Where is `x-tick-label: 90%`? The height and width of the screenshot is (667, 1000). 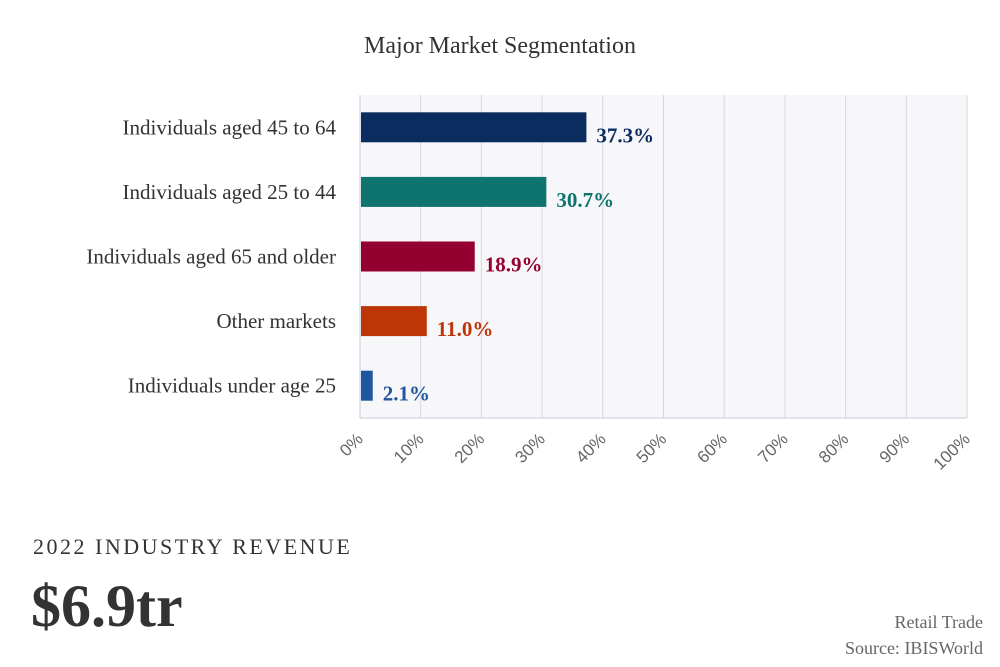
x-tick-label: 90% is located at coordinates (894, 447).